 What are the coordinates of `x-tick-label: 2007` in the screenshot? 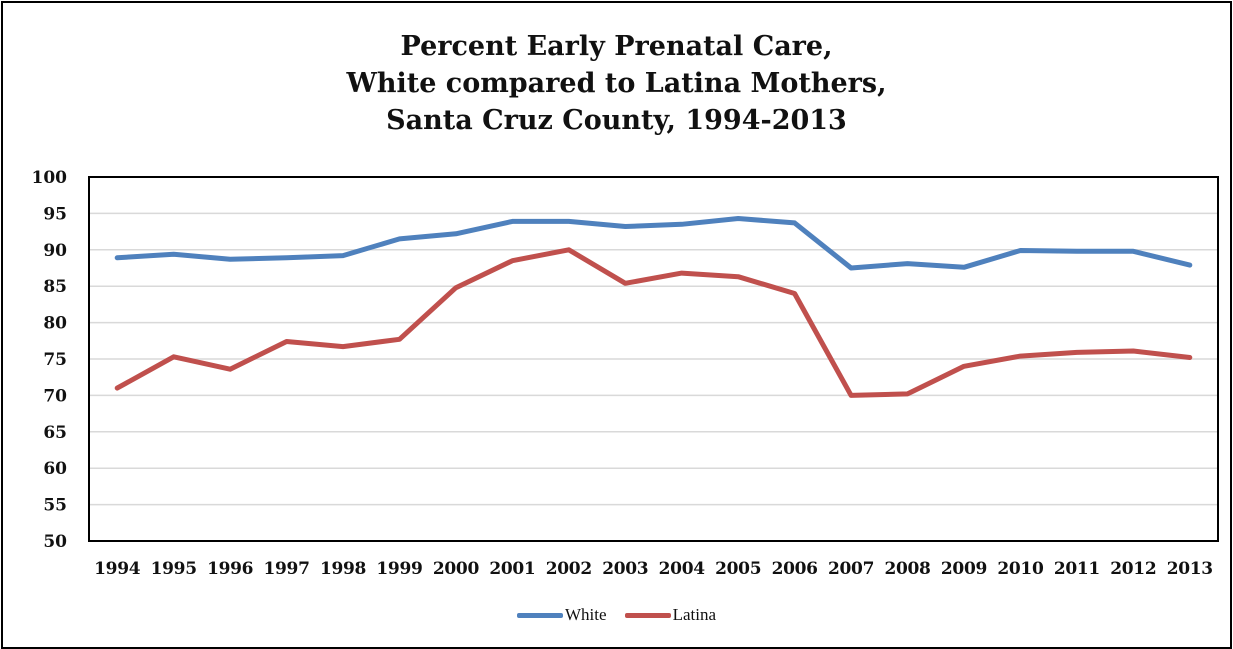 It's located at (851, 569).